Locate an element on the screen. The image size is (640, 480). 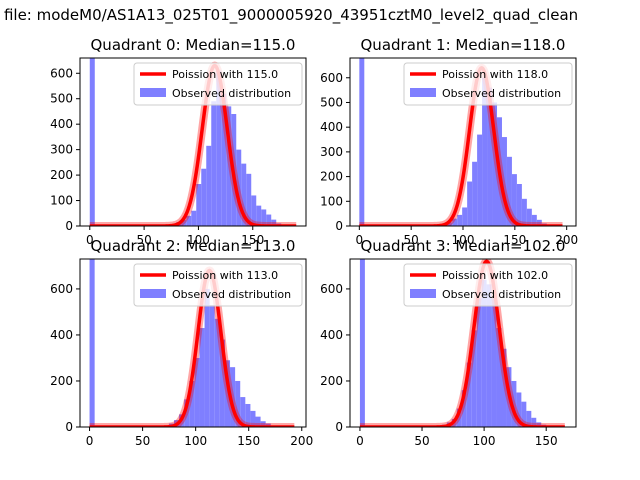
y-tick-label: 600 is located at coordinates (331, 289).